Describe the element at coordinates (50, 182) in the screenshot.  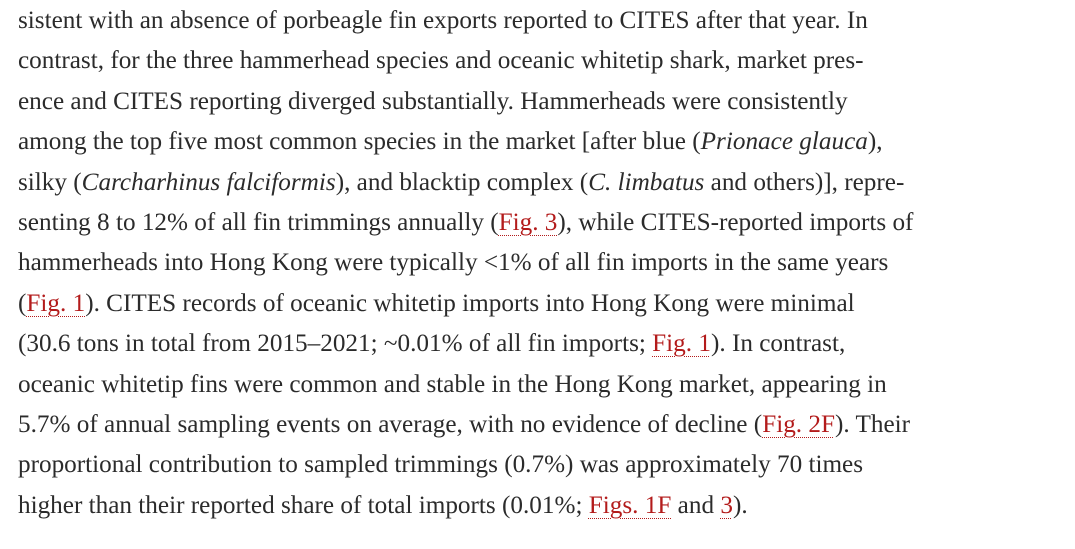
I see `text: silky (` at that location.